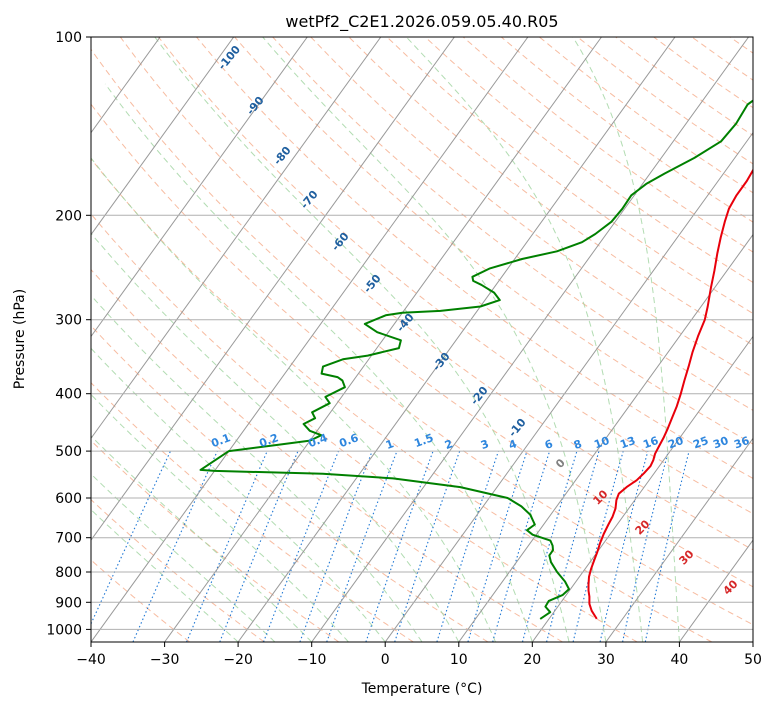  I want to click on y-tick-label: 200, so click(68, 216).